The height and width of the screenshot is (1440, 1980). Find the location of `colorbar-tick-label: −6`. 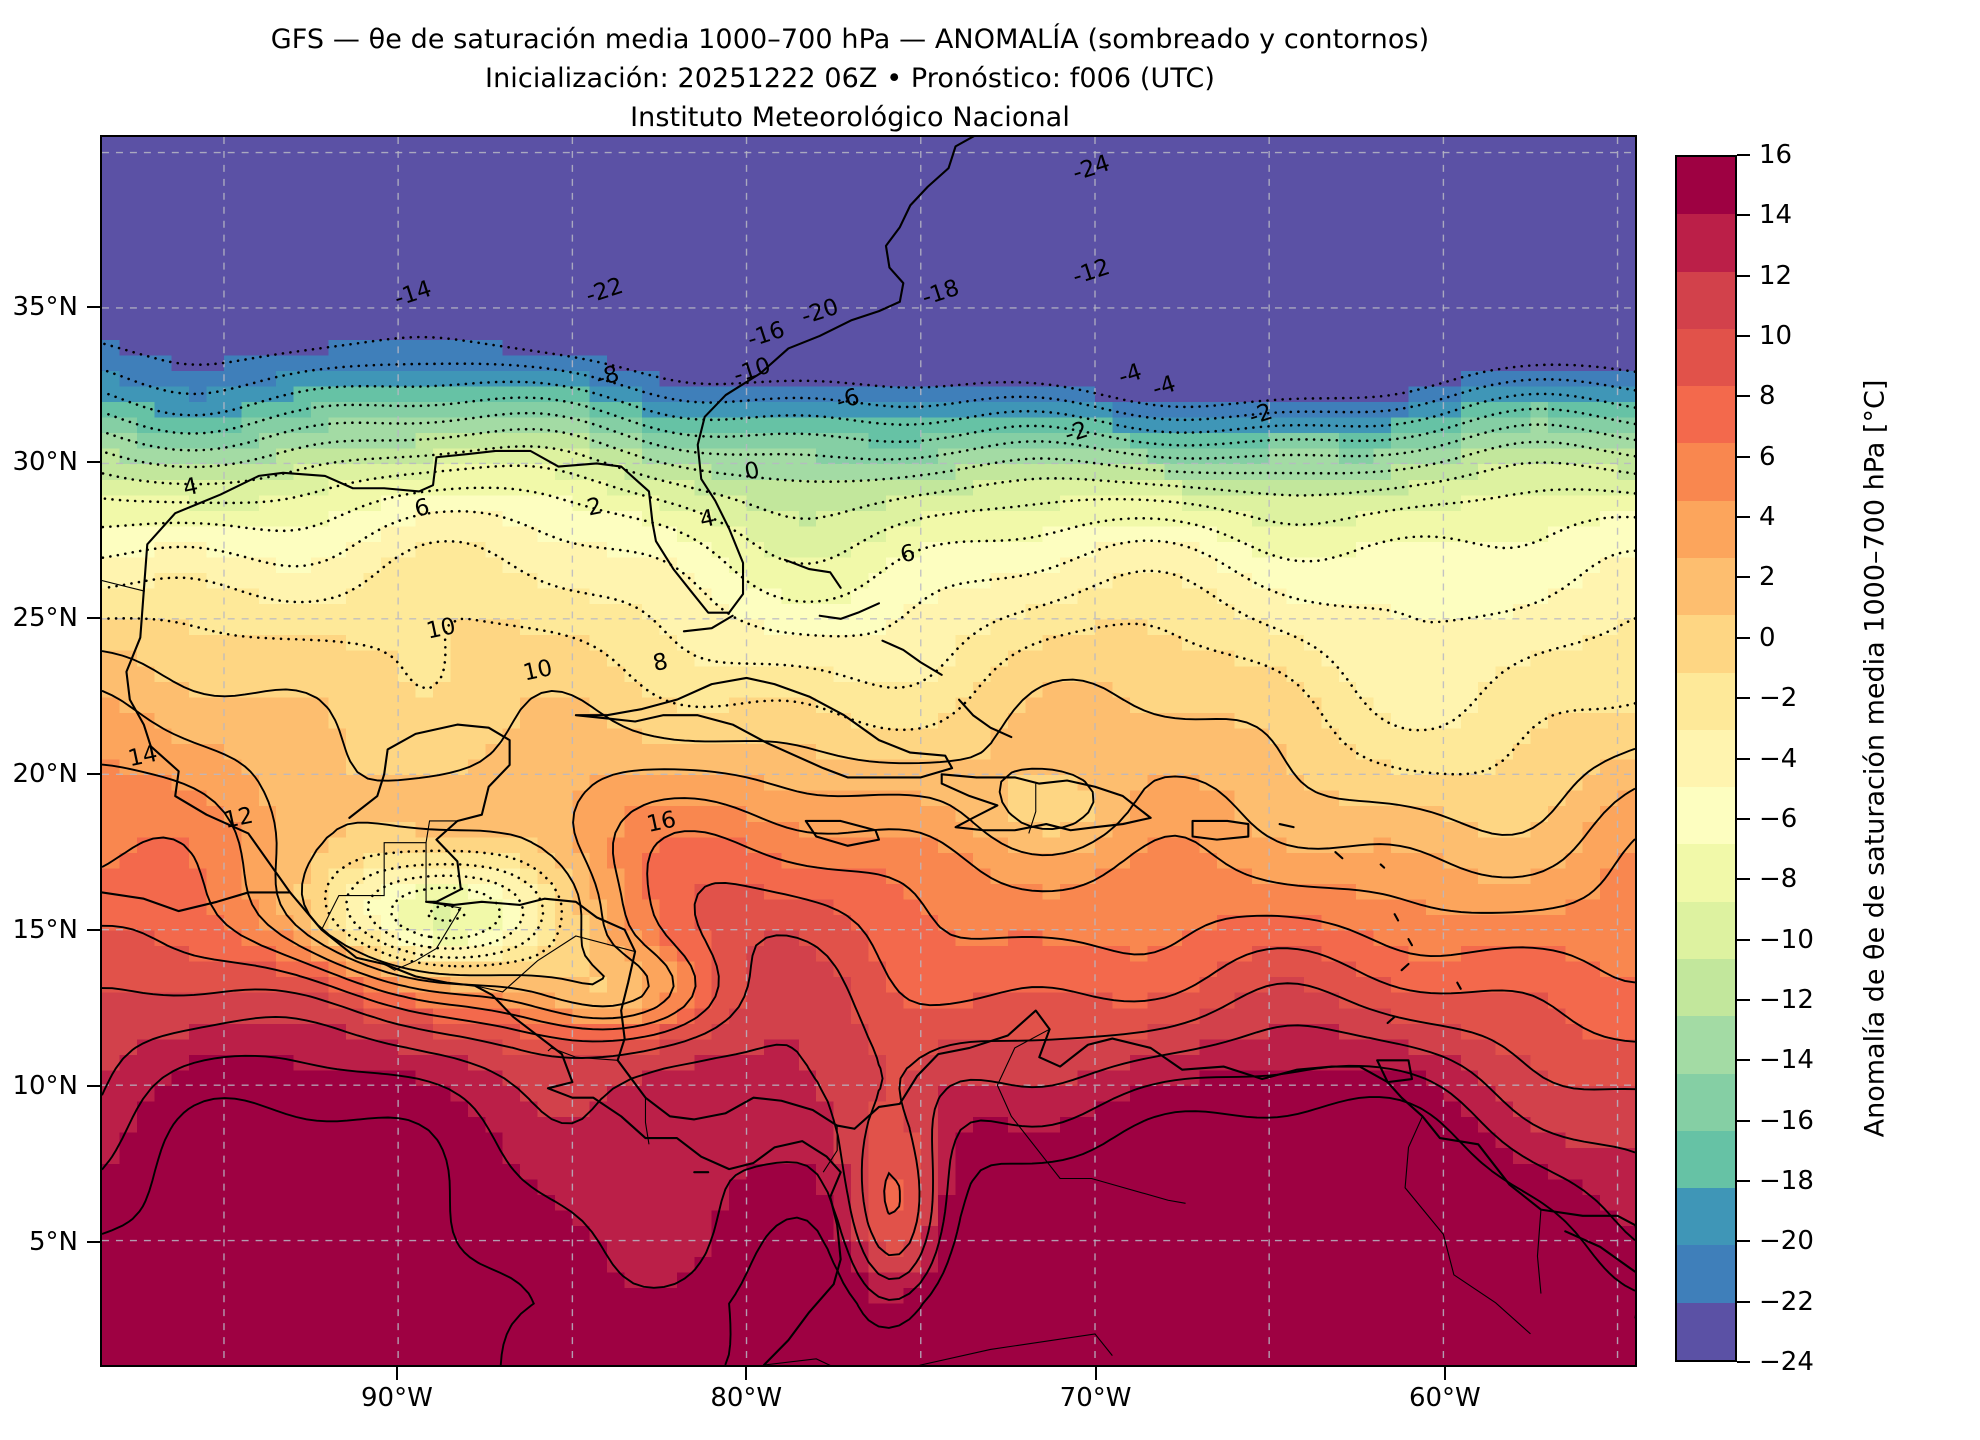

colorbar-tick-label: −6 is located at coordinates (1778, 818).